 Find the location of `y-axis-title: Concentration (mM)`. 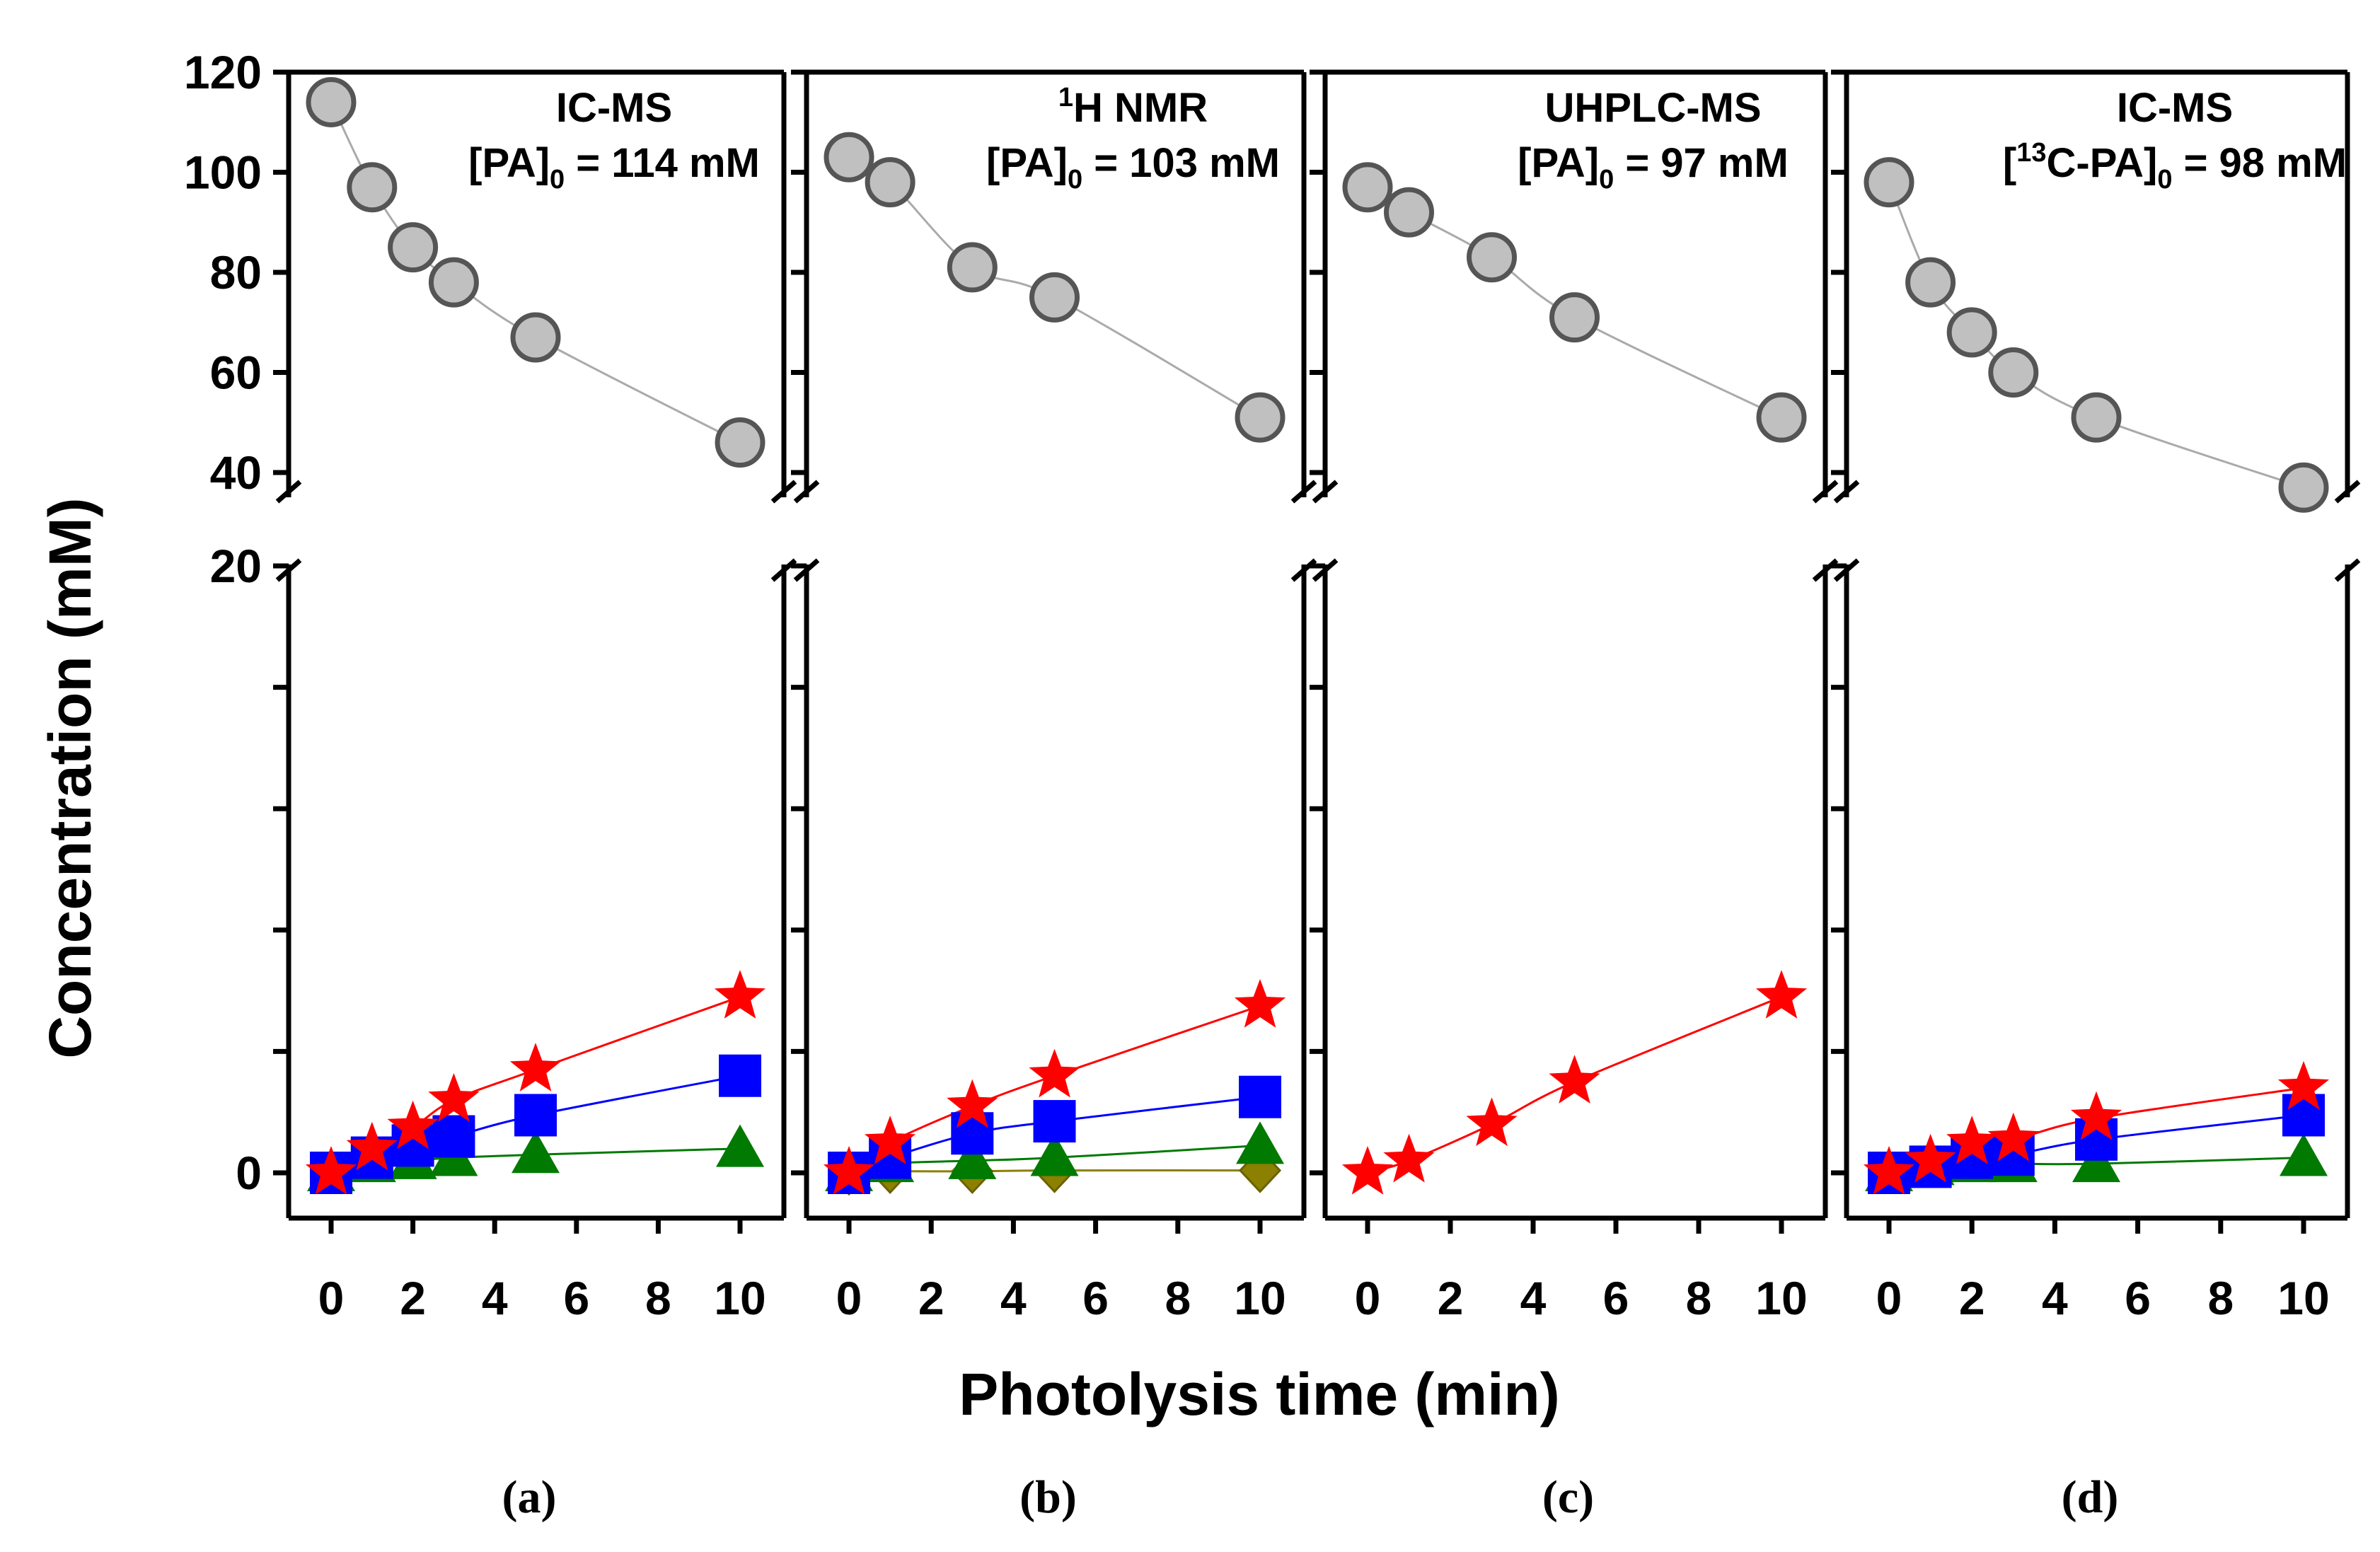

y-axis-title: Concentration (mM) is located at coordinates (70, 778).